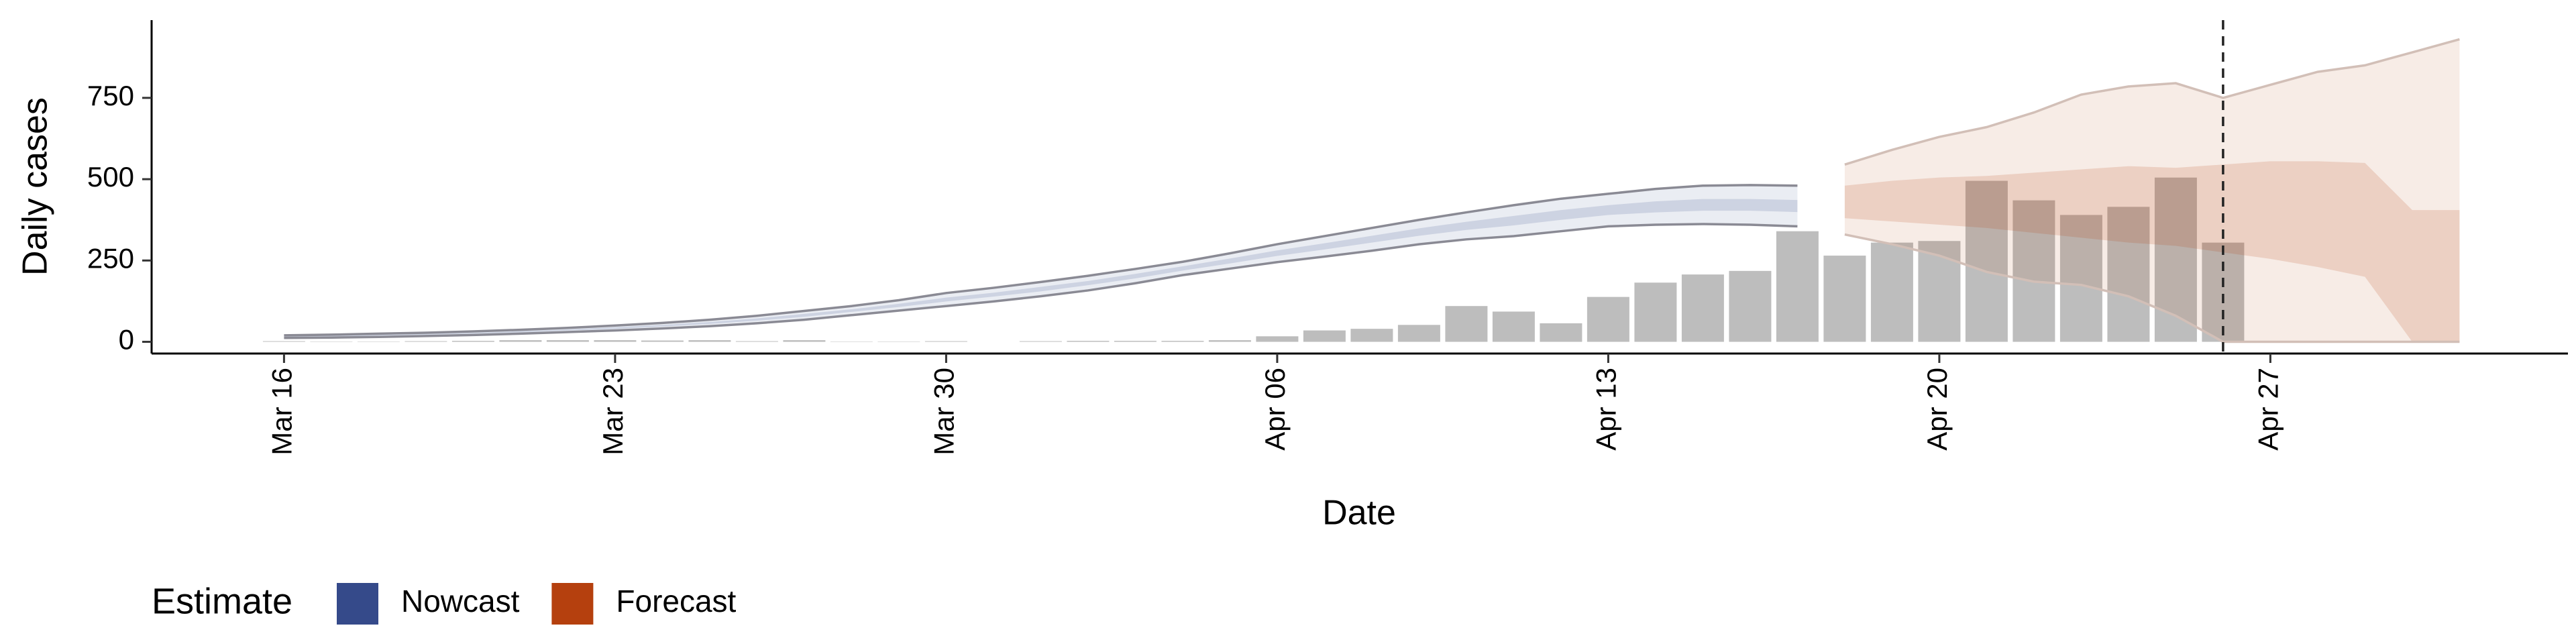 The height and width of the screenshot is (644, 2576). Describe the element at coordinates (2268, 409) in the screenshot. I see `x-tick-label: Apr 27` at that location.